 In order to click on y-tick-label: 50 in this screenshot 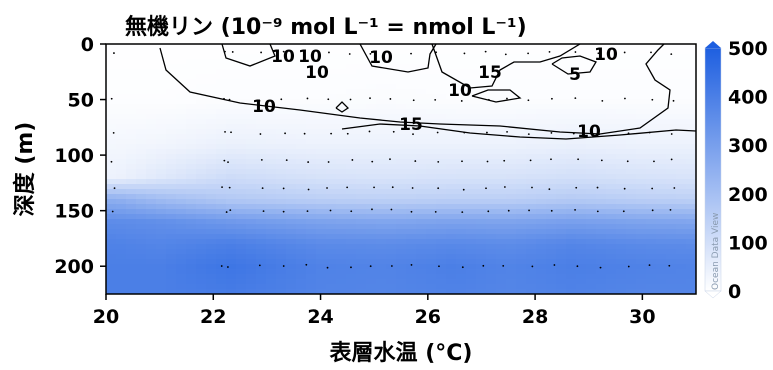, I will do `click(81, 101)`.